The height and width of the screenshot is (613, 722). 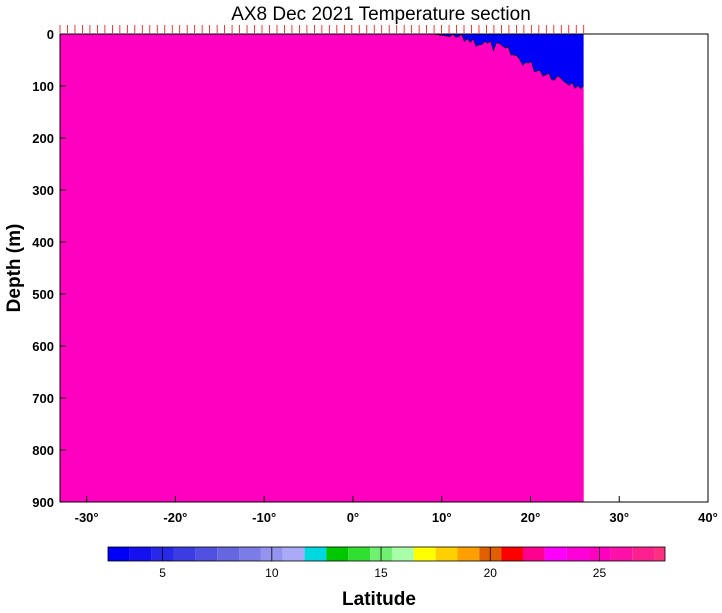 I want to click on x-tick-label: 40°, so click(x=708, y=517).